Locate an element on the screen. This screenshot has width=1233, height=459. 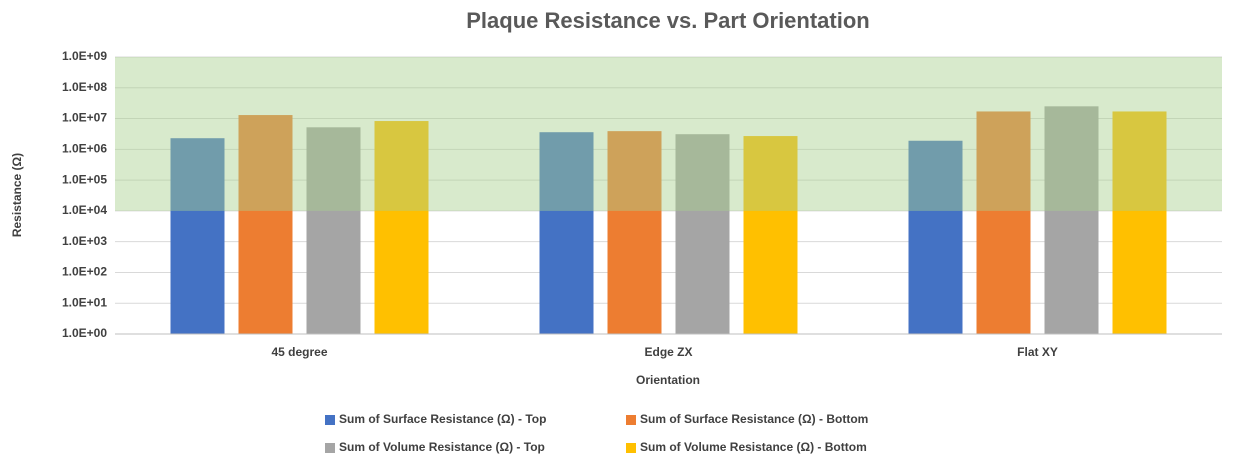
legend-label: Sum of Surface Resistance (Ω) - Bottom is located at coordinates (754, 419).